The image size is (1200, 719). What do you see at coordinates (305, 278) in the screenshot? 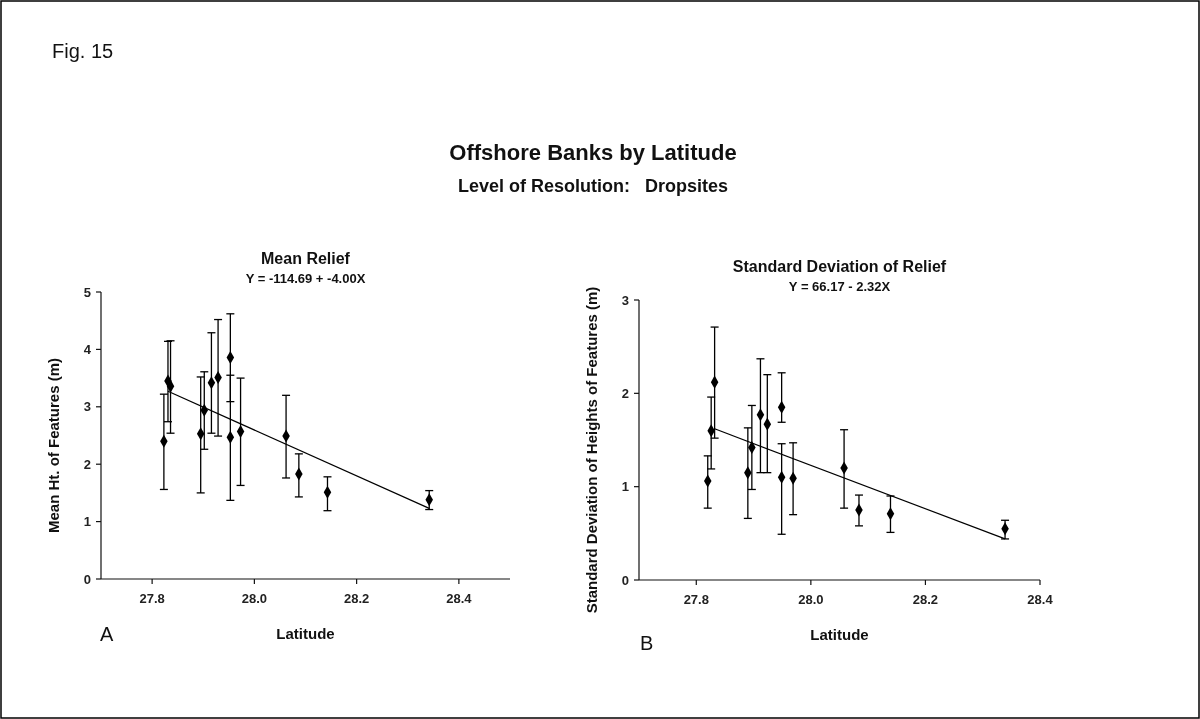
I see `chart-subtitle: Y = -114.69 + -4.00X` at bounding box center [305, 278].